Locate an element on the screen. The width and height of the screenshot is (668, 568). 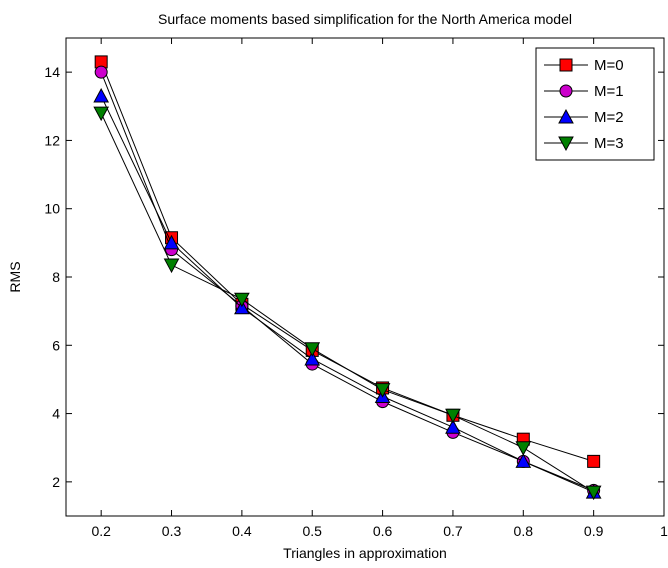
legend-box is located at coordinates (595, 104).